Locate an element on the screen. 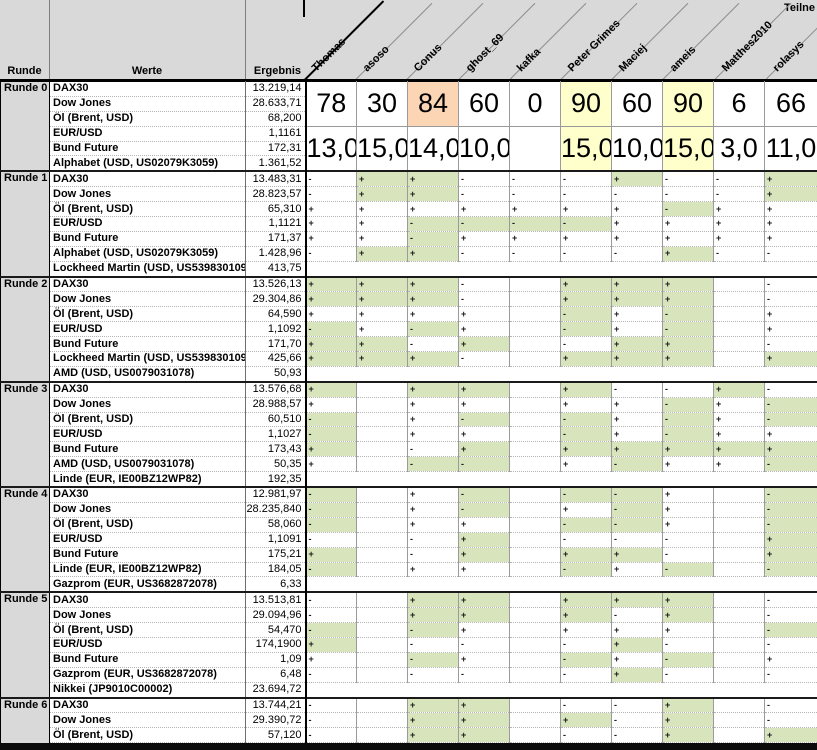 This screenshot has width=817, height=750. ergebnis-cell: 413,75 is located at coordinates (276, 269).